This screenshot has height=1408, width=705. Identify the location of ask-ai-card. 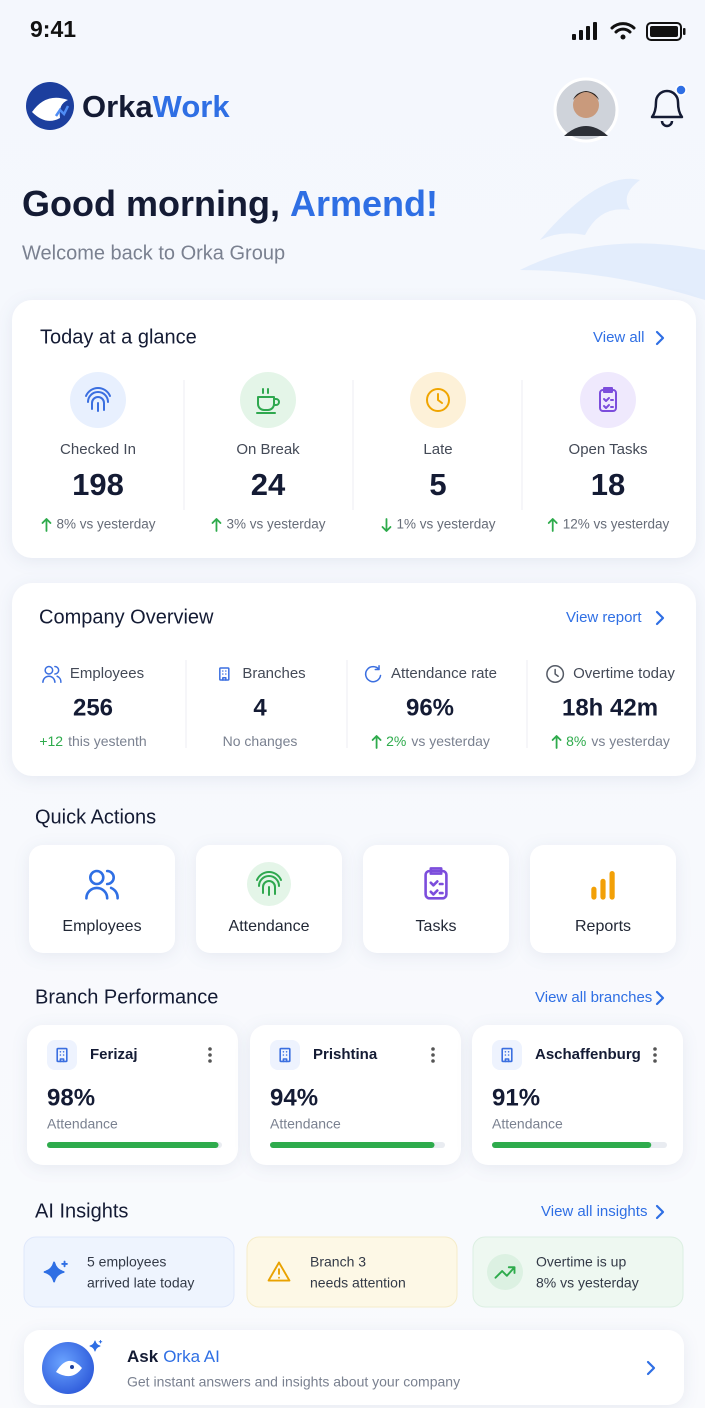
(354, 1367).